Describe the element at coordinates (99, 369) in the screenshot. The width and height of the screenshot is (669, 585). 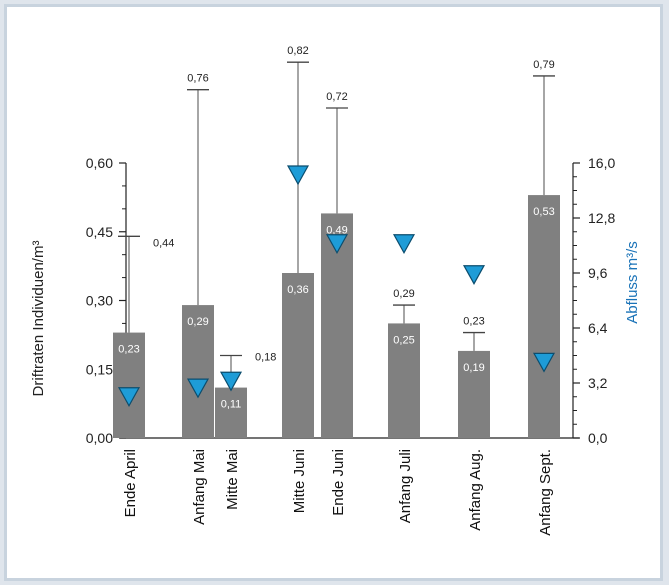
I see `left-tick-label: 0,15` at that location.